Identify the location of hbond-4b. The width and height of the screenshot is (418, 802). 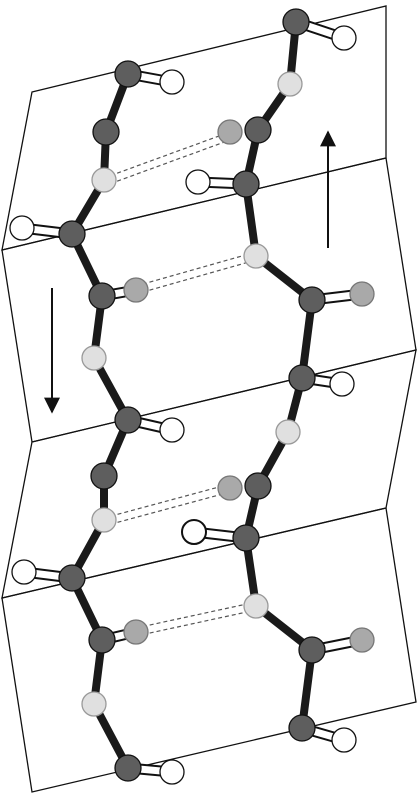
(196, 623).